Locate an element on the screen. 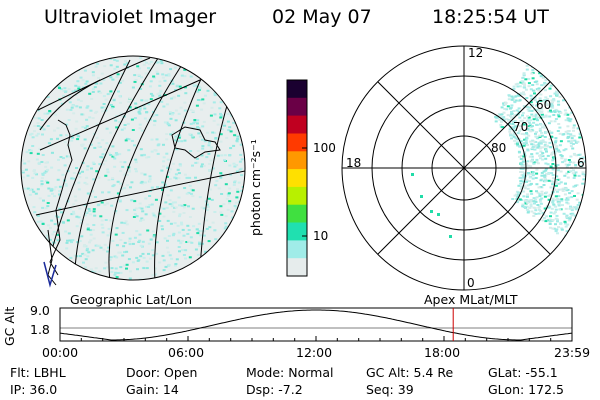  time-tick-1800: 18:00 is located at coordinates (442, 352).